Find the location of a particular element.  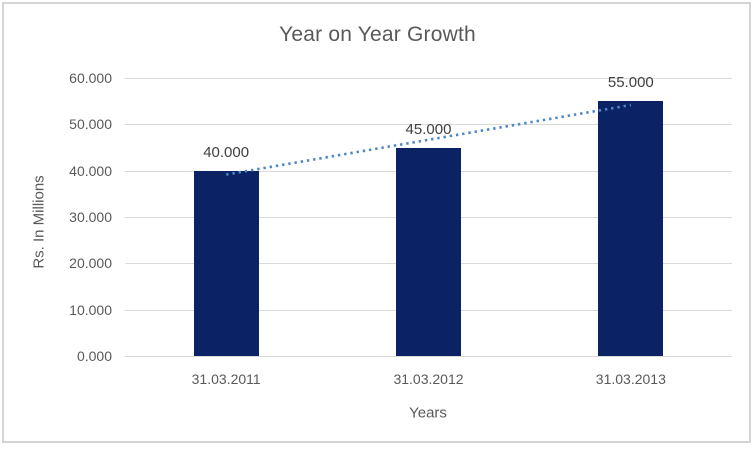

y-tick-label: 20.000 is located at coordinates (90, 263).